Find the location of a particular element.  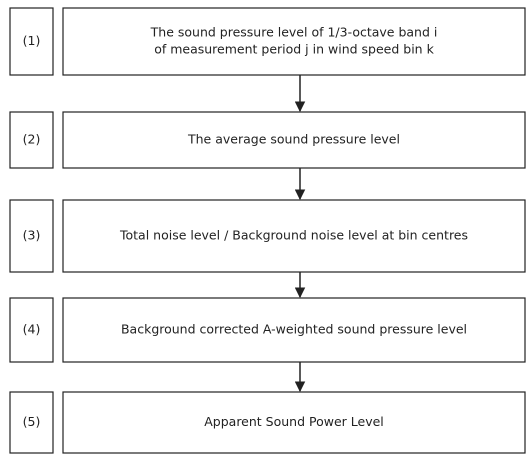

step-number: (2) is located at coordinates (32, 139).